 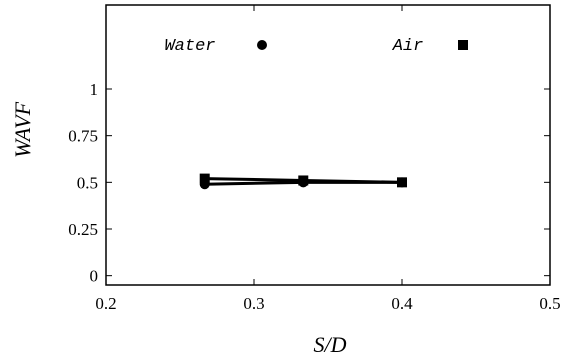 What do you see at coordinates (549, 303) in the screenshot?
I see `x-tick-label: 0.5` at bounding box center [549, 303].